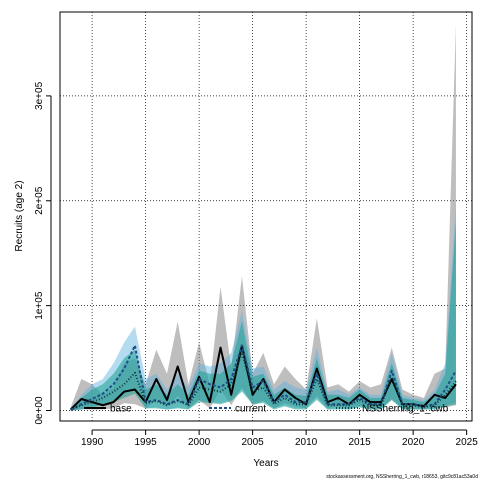 This screenshot has width=480, height=480. What do you see at coordinates (19, 215) in the screenshot?
I see `y-axis-label: Recruits (age 2)` at bounding box center [19, 215].